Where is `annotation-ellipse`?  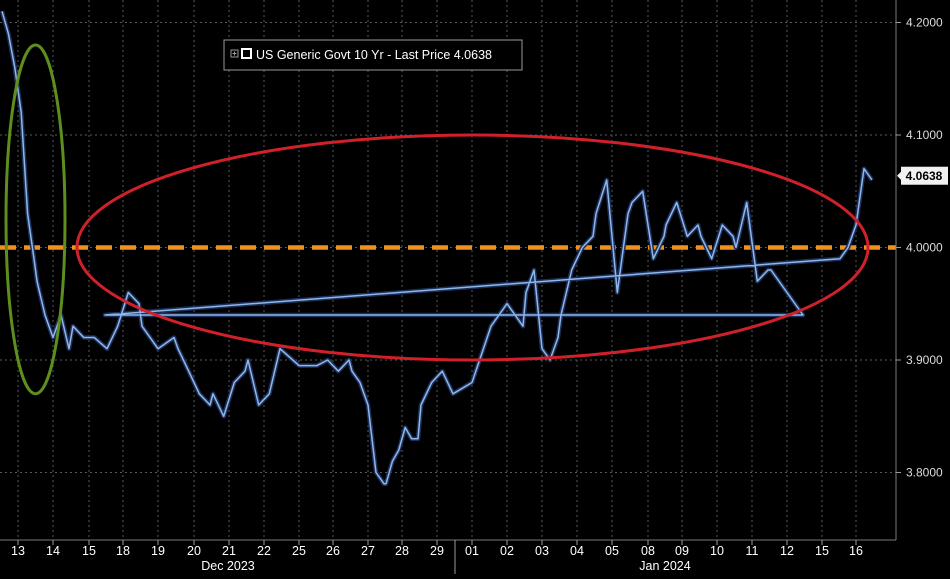 annotation-ellipse is located at coordinates (35, 219).